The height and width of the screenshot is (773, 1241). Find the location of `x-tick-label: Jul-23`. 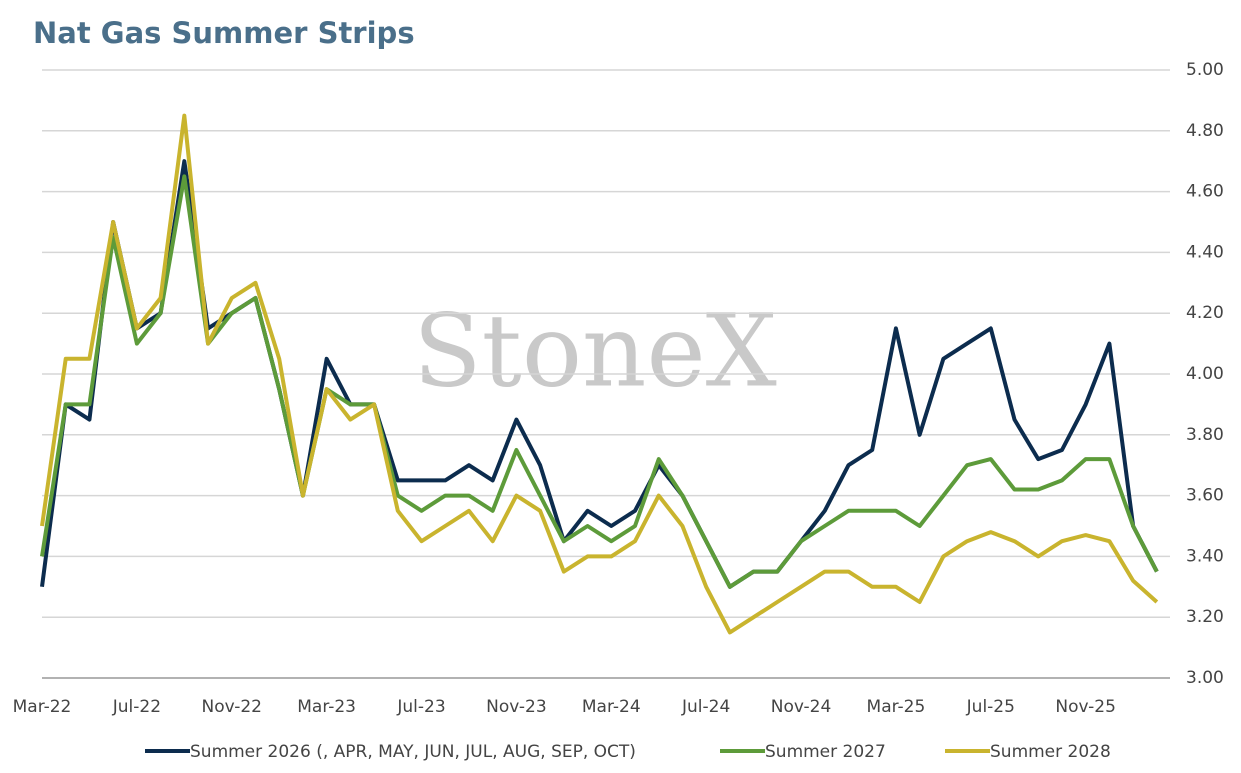

x-tick-label: Jul-23 is located at coordinates (420, 707).